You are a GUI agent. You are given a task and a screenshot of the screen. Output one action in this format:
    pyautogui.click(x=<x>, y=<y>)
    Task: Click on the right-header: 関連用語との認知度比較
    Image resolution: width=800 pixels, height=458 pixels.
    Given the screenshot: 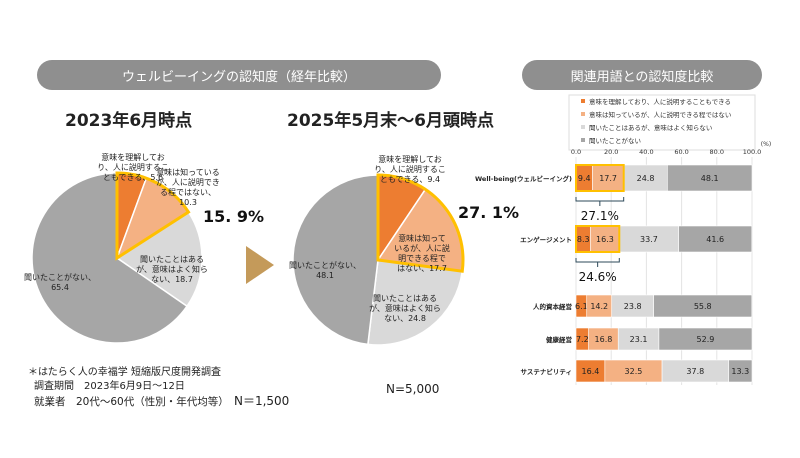 What is the action you would take?
    pyautogui.click(x=642, y=75)
    